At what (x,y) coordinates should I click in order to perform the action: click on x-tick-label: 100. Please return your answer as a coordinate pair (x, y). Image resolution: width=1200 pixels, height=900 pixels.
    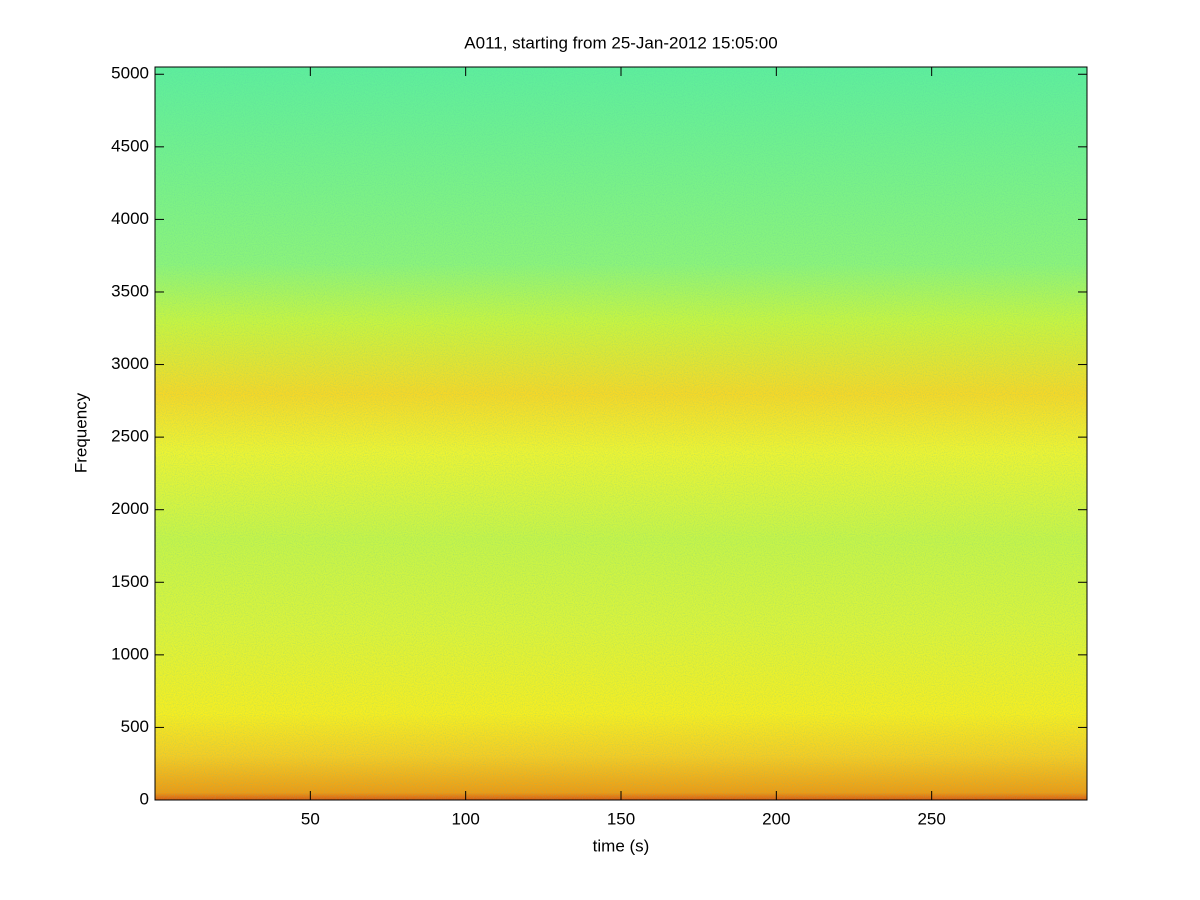
    Looking at the image, I should click on (465, 818).